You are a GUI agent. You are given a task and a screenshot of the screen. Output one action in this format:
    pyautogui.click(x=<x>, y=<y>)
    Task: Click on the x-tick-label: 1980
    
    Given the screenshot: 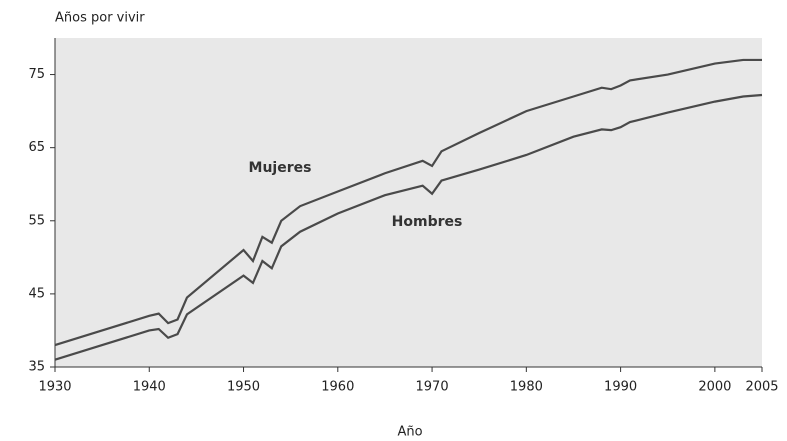 What is the action you would take?
    pyautogui.click(x=526, y=387)
    